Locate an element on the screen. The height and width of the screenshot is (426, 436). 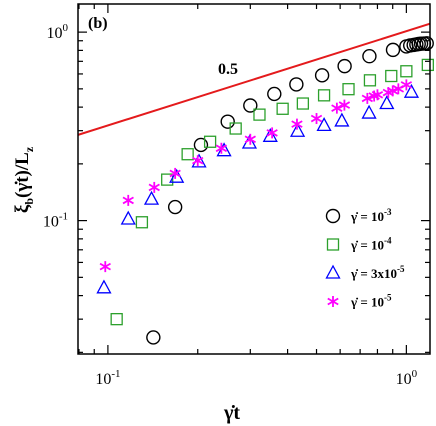
x-tick-label: 10⁻¹ is located at coordinates (107, 378).